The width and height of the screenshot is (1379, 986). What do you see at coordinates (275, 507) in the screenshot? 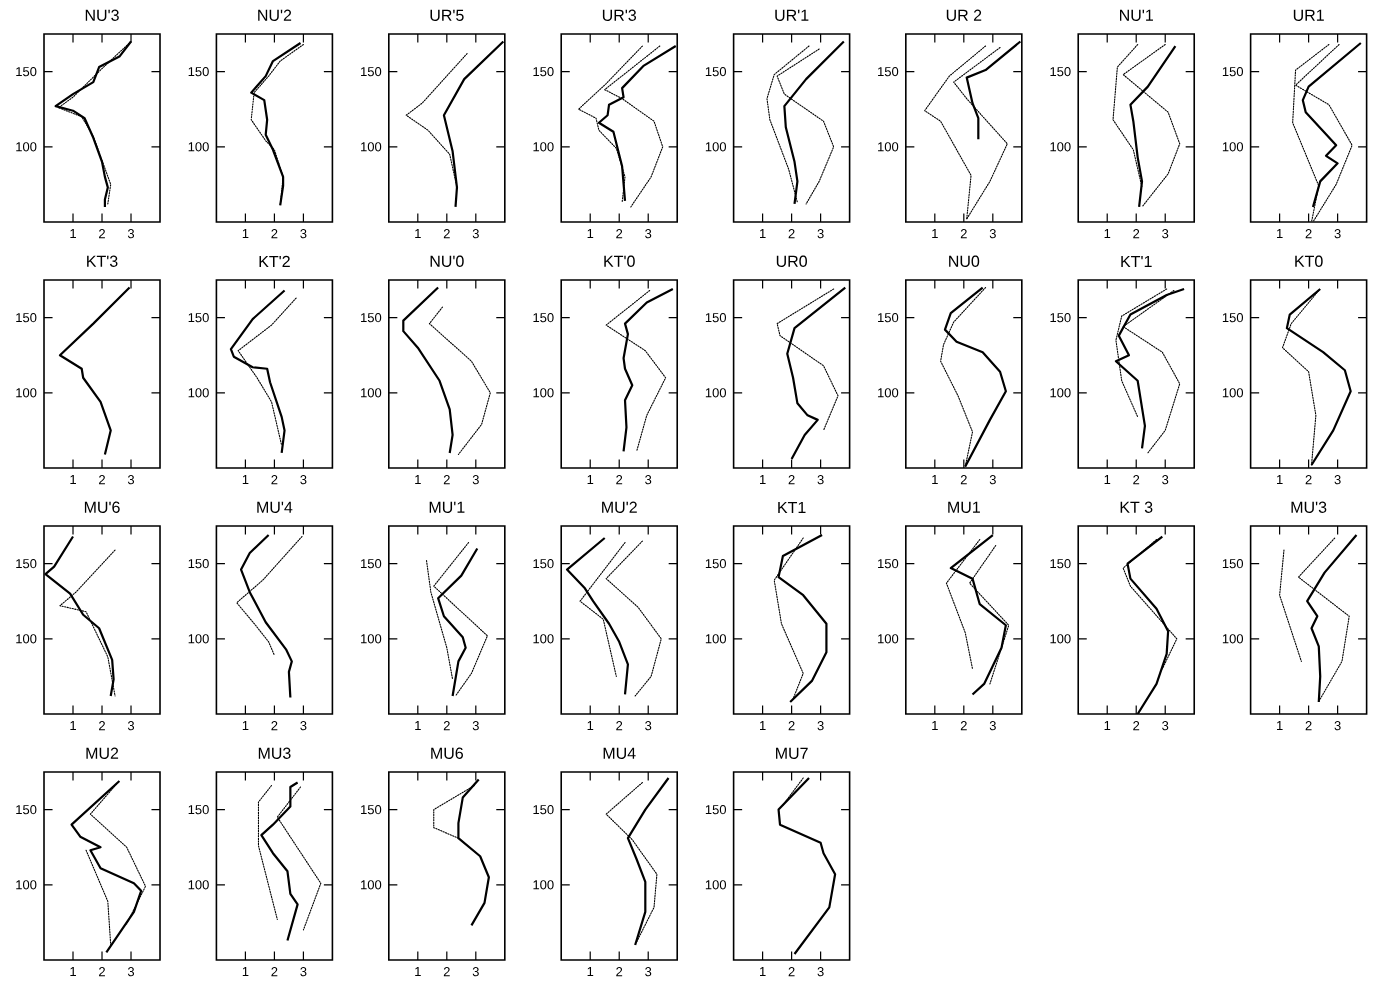
I see `chart-title: MU'4` at bounding box center [275, 507].